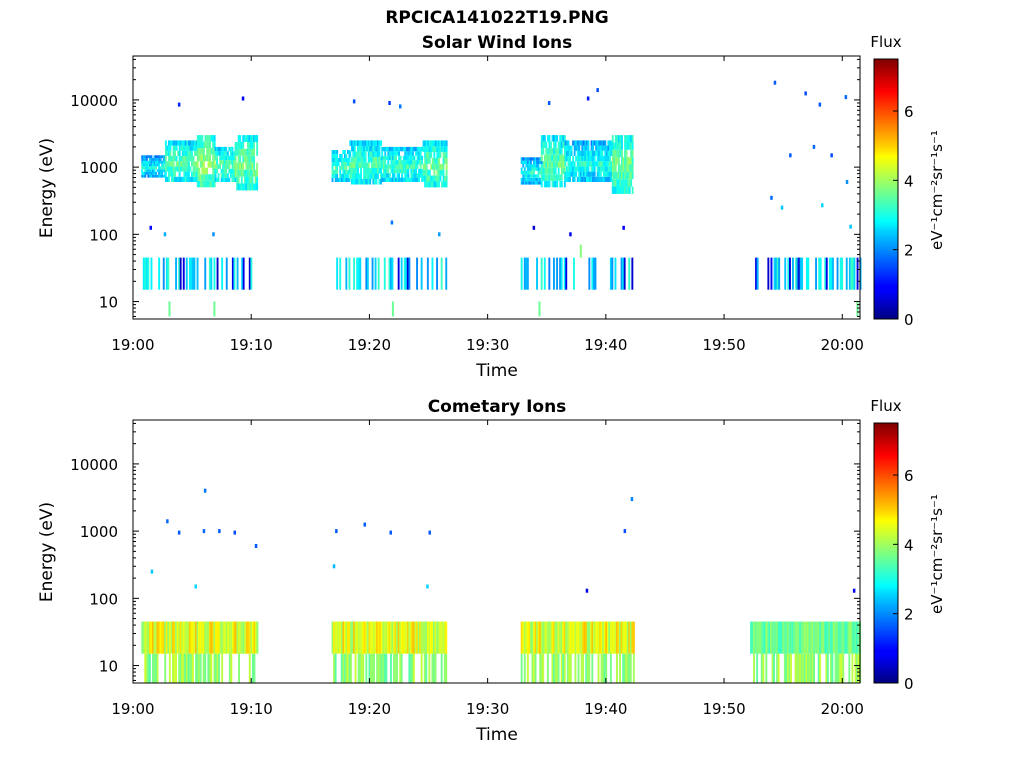 This screenshot has width=1024, height=768. I want to click on y-tick-label: 10, so click(108, 667).